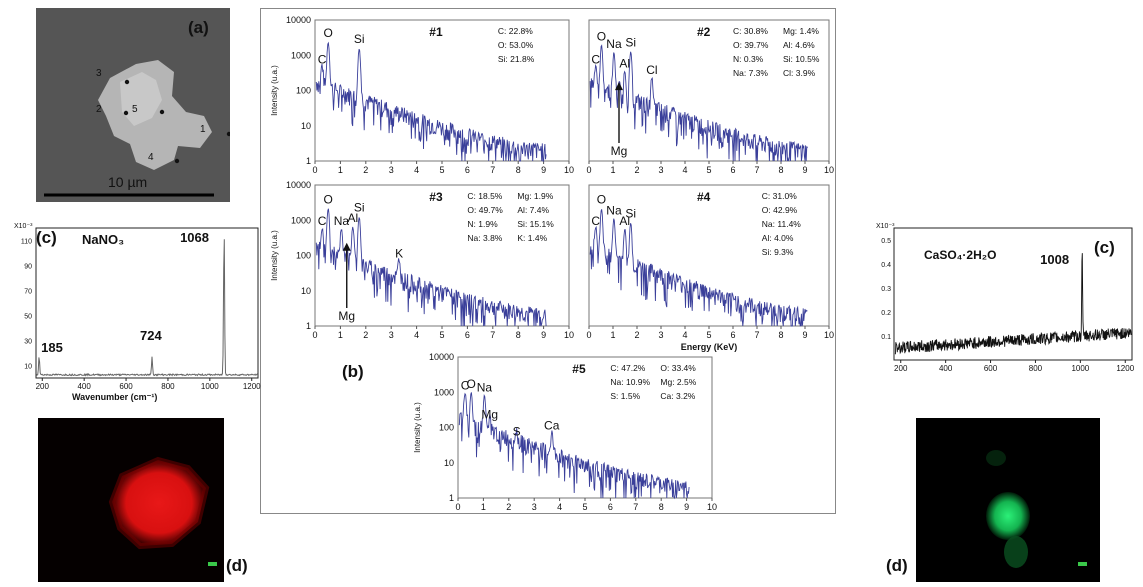  Describe the element at coordinates (517, 432) in the screenshot. I see `peak-label: S` at that location.